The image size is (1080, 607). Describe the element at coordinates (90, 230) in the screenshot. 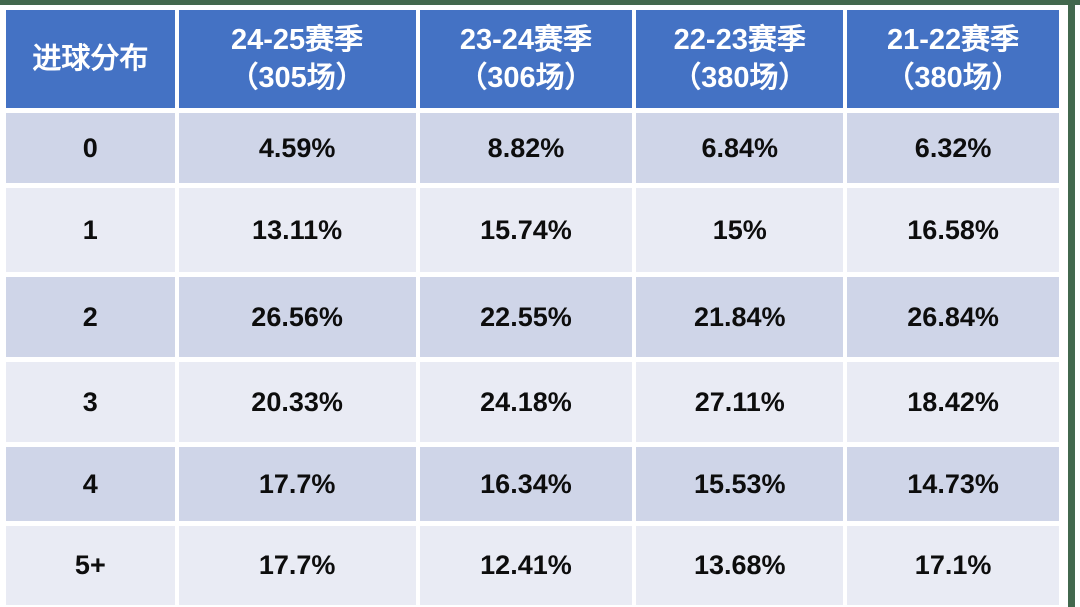

I see `row-label: 1` at that location.